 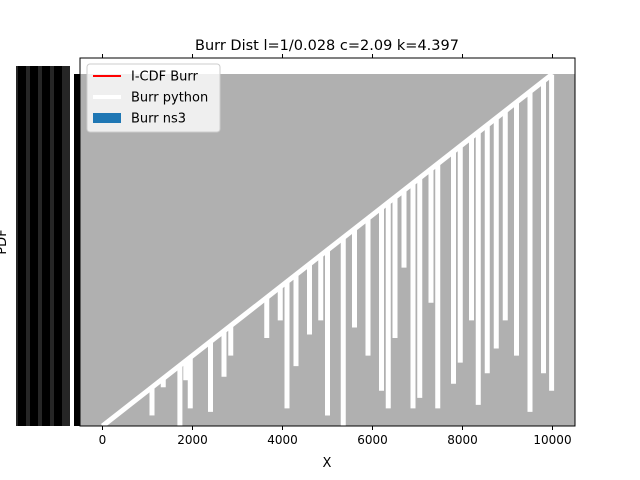 I want to click on y-tick-marks-dense, so click(x=77, y=250).